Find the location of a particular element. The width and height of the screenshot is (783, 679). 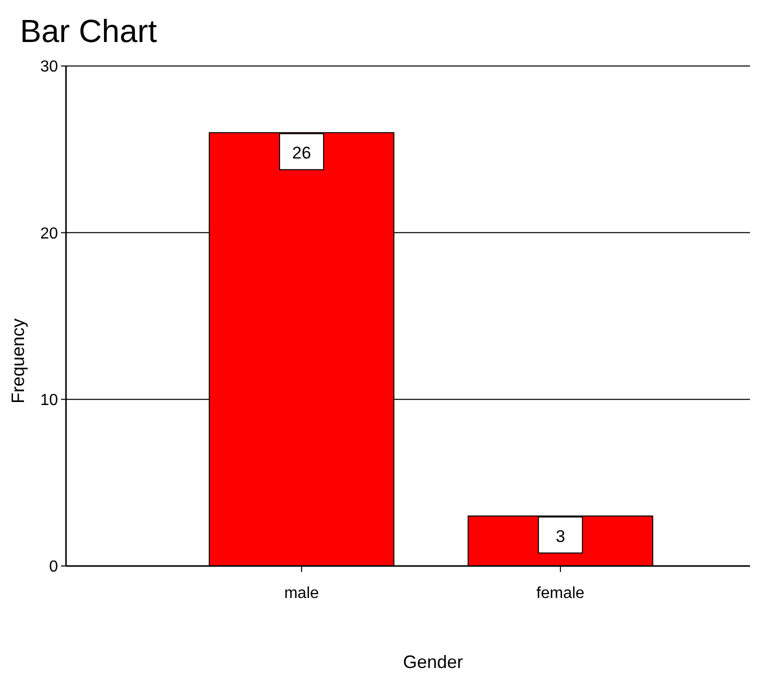

y-tick-label: 10 is located at coordinates (49, 400).